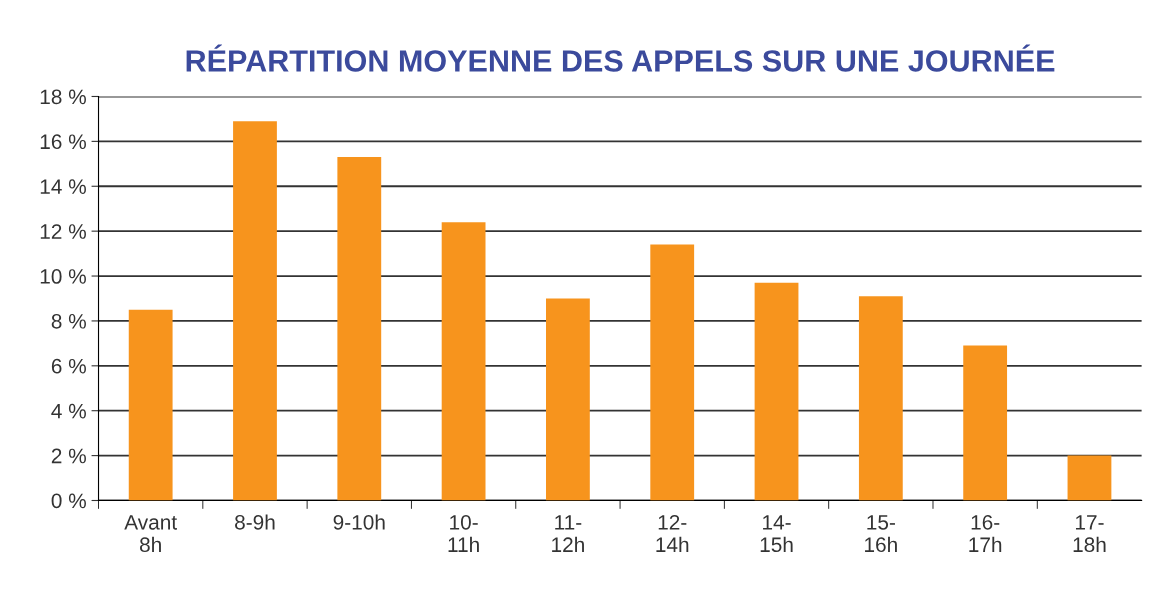 This screenshot has height=603, width=1159. Describe the element at coordinates (150, 534) in the screenshot. I see `x-tick-label: Avant 8h` at that location.